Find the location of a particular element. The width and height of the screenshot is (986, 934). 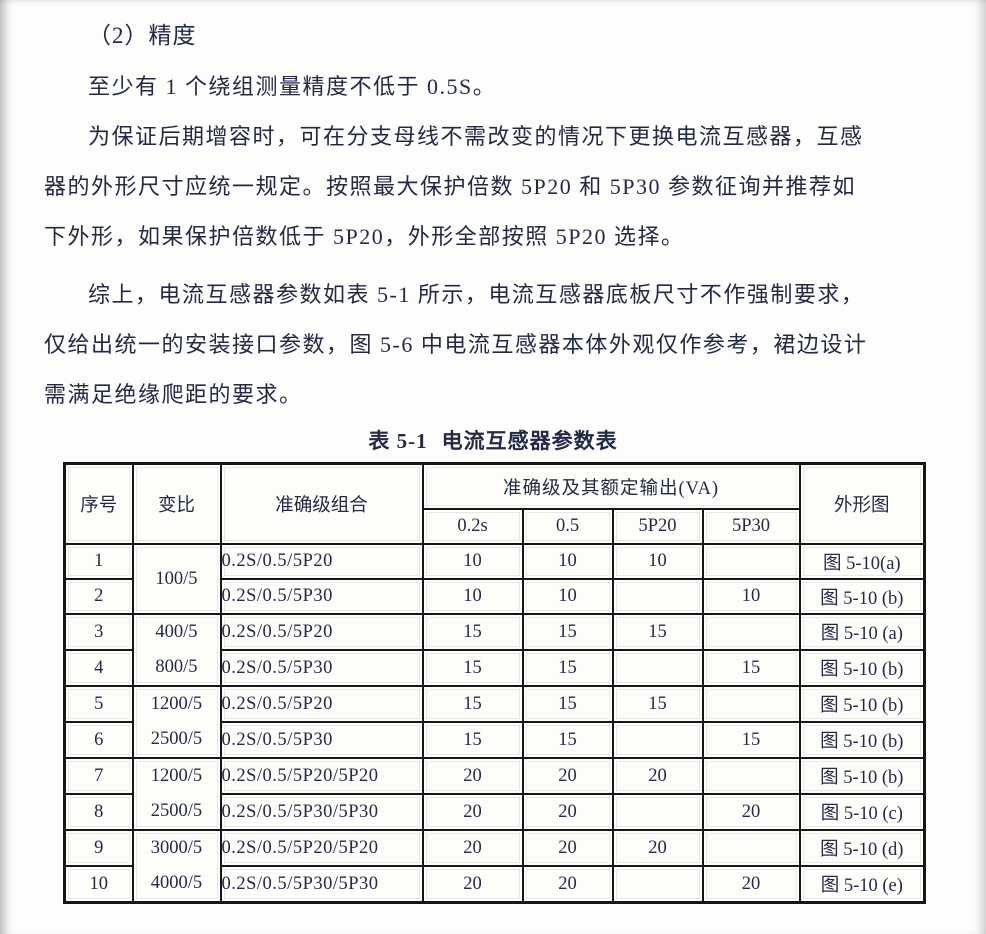

cell-figure: 图 5-10 (e) is located at coordinates (862, 884).